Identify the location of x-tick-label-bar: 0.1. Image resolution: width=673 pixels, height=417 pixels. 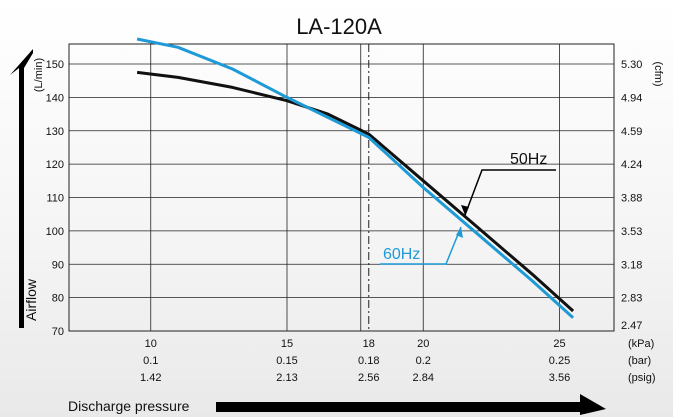
(150, 361).